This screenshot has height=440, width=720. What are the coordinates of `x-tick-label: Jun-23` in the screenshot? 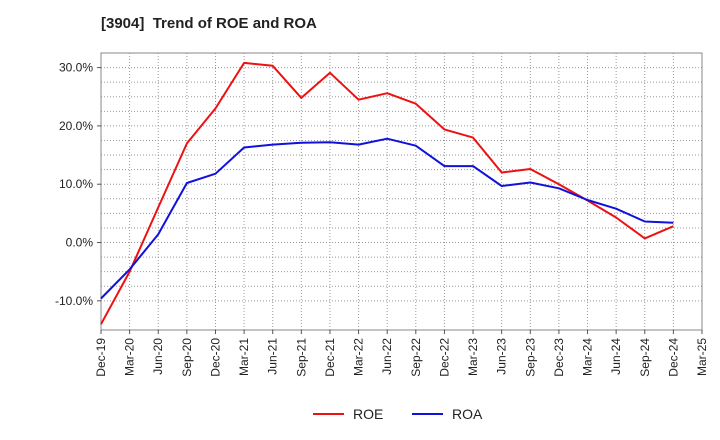 It's located at (502, 356).